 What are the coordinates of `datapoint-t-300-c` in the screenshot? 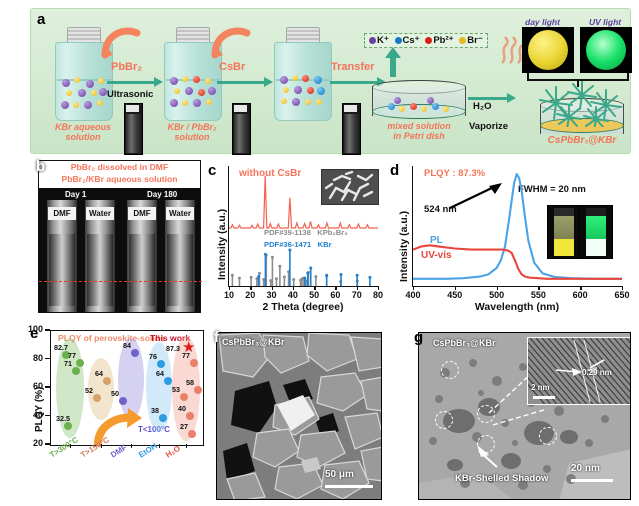 It's located at (68, 426).